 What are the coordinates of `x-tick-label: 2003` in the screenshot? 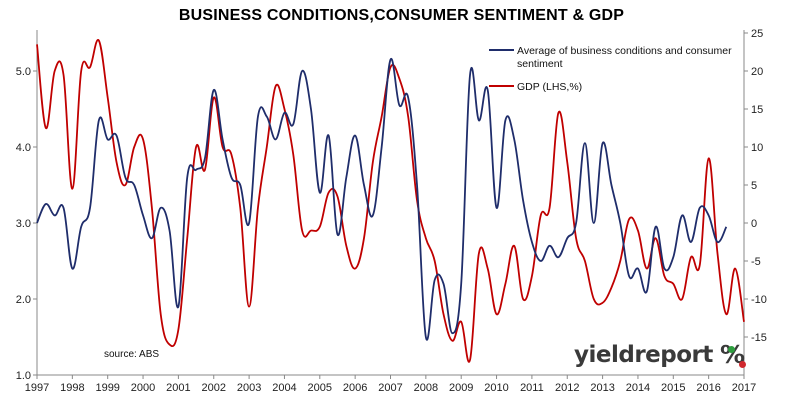 It's located at (249, 388).